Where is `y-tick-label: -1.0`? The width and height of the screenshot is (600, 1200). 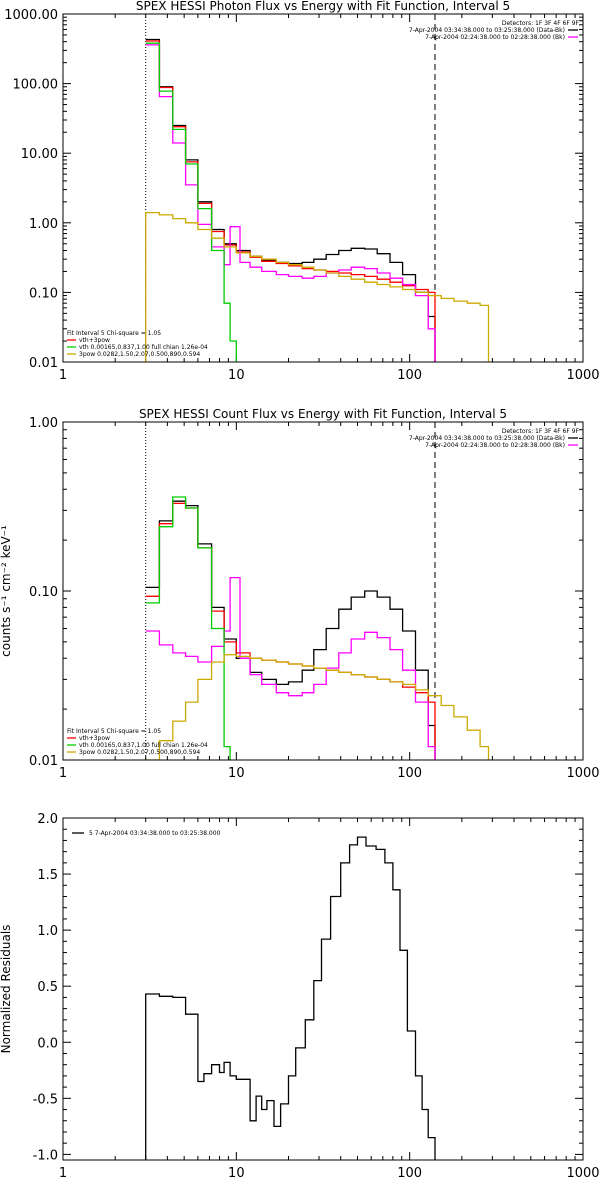 y-tick-label: -1.0 is located at coordinates (45, 1155).